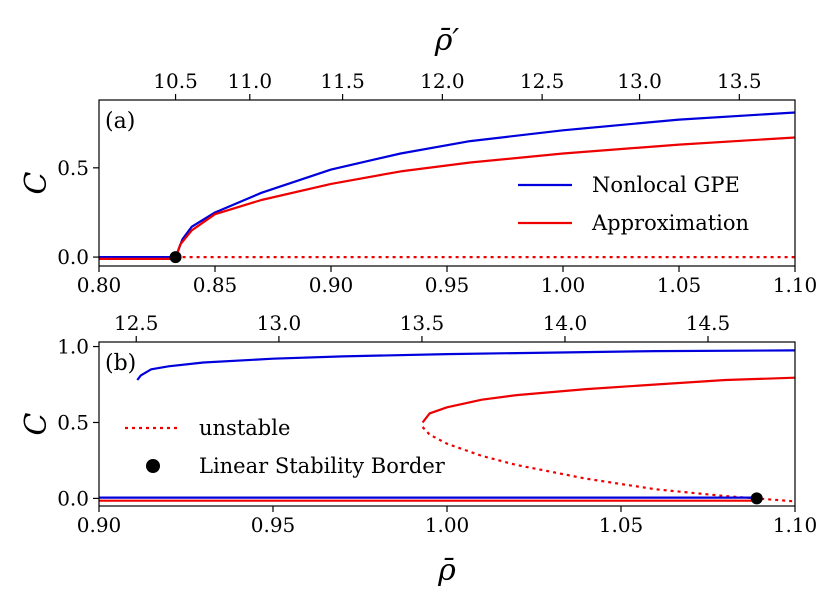 This screenshot has width=831, height=601. What do you see at coordinates (565, 323) in the screenshot?
I see `top-tick-label: 14.0` at bounding box center [565, 323].